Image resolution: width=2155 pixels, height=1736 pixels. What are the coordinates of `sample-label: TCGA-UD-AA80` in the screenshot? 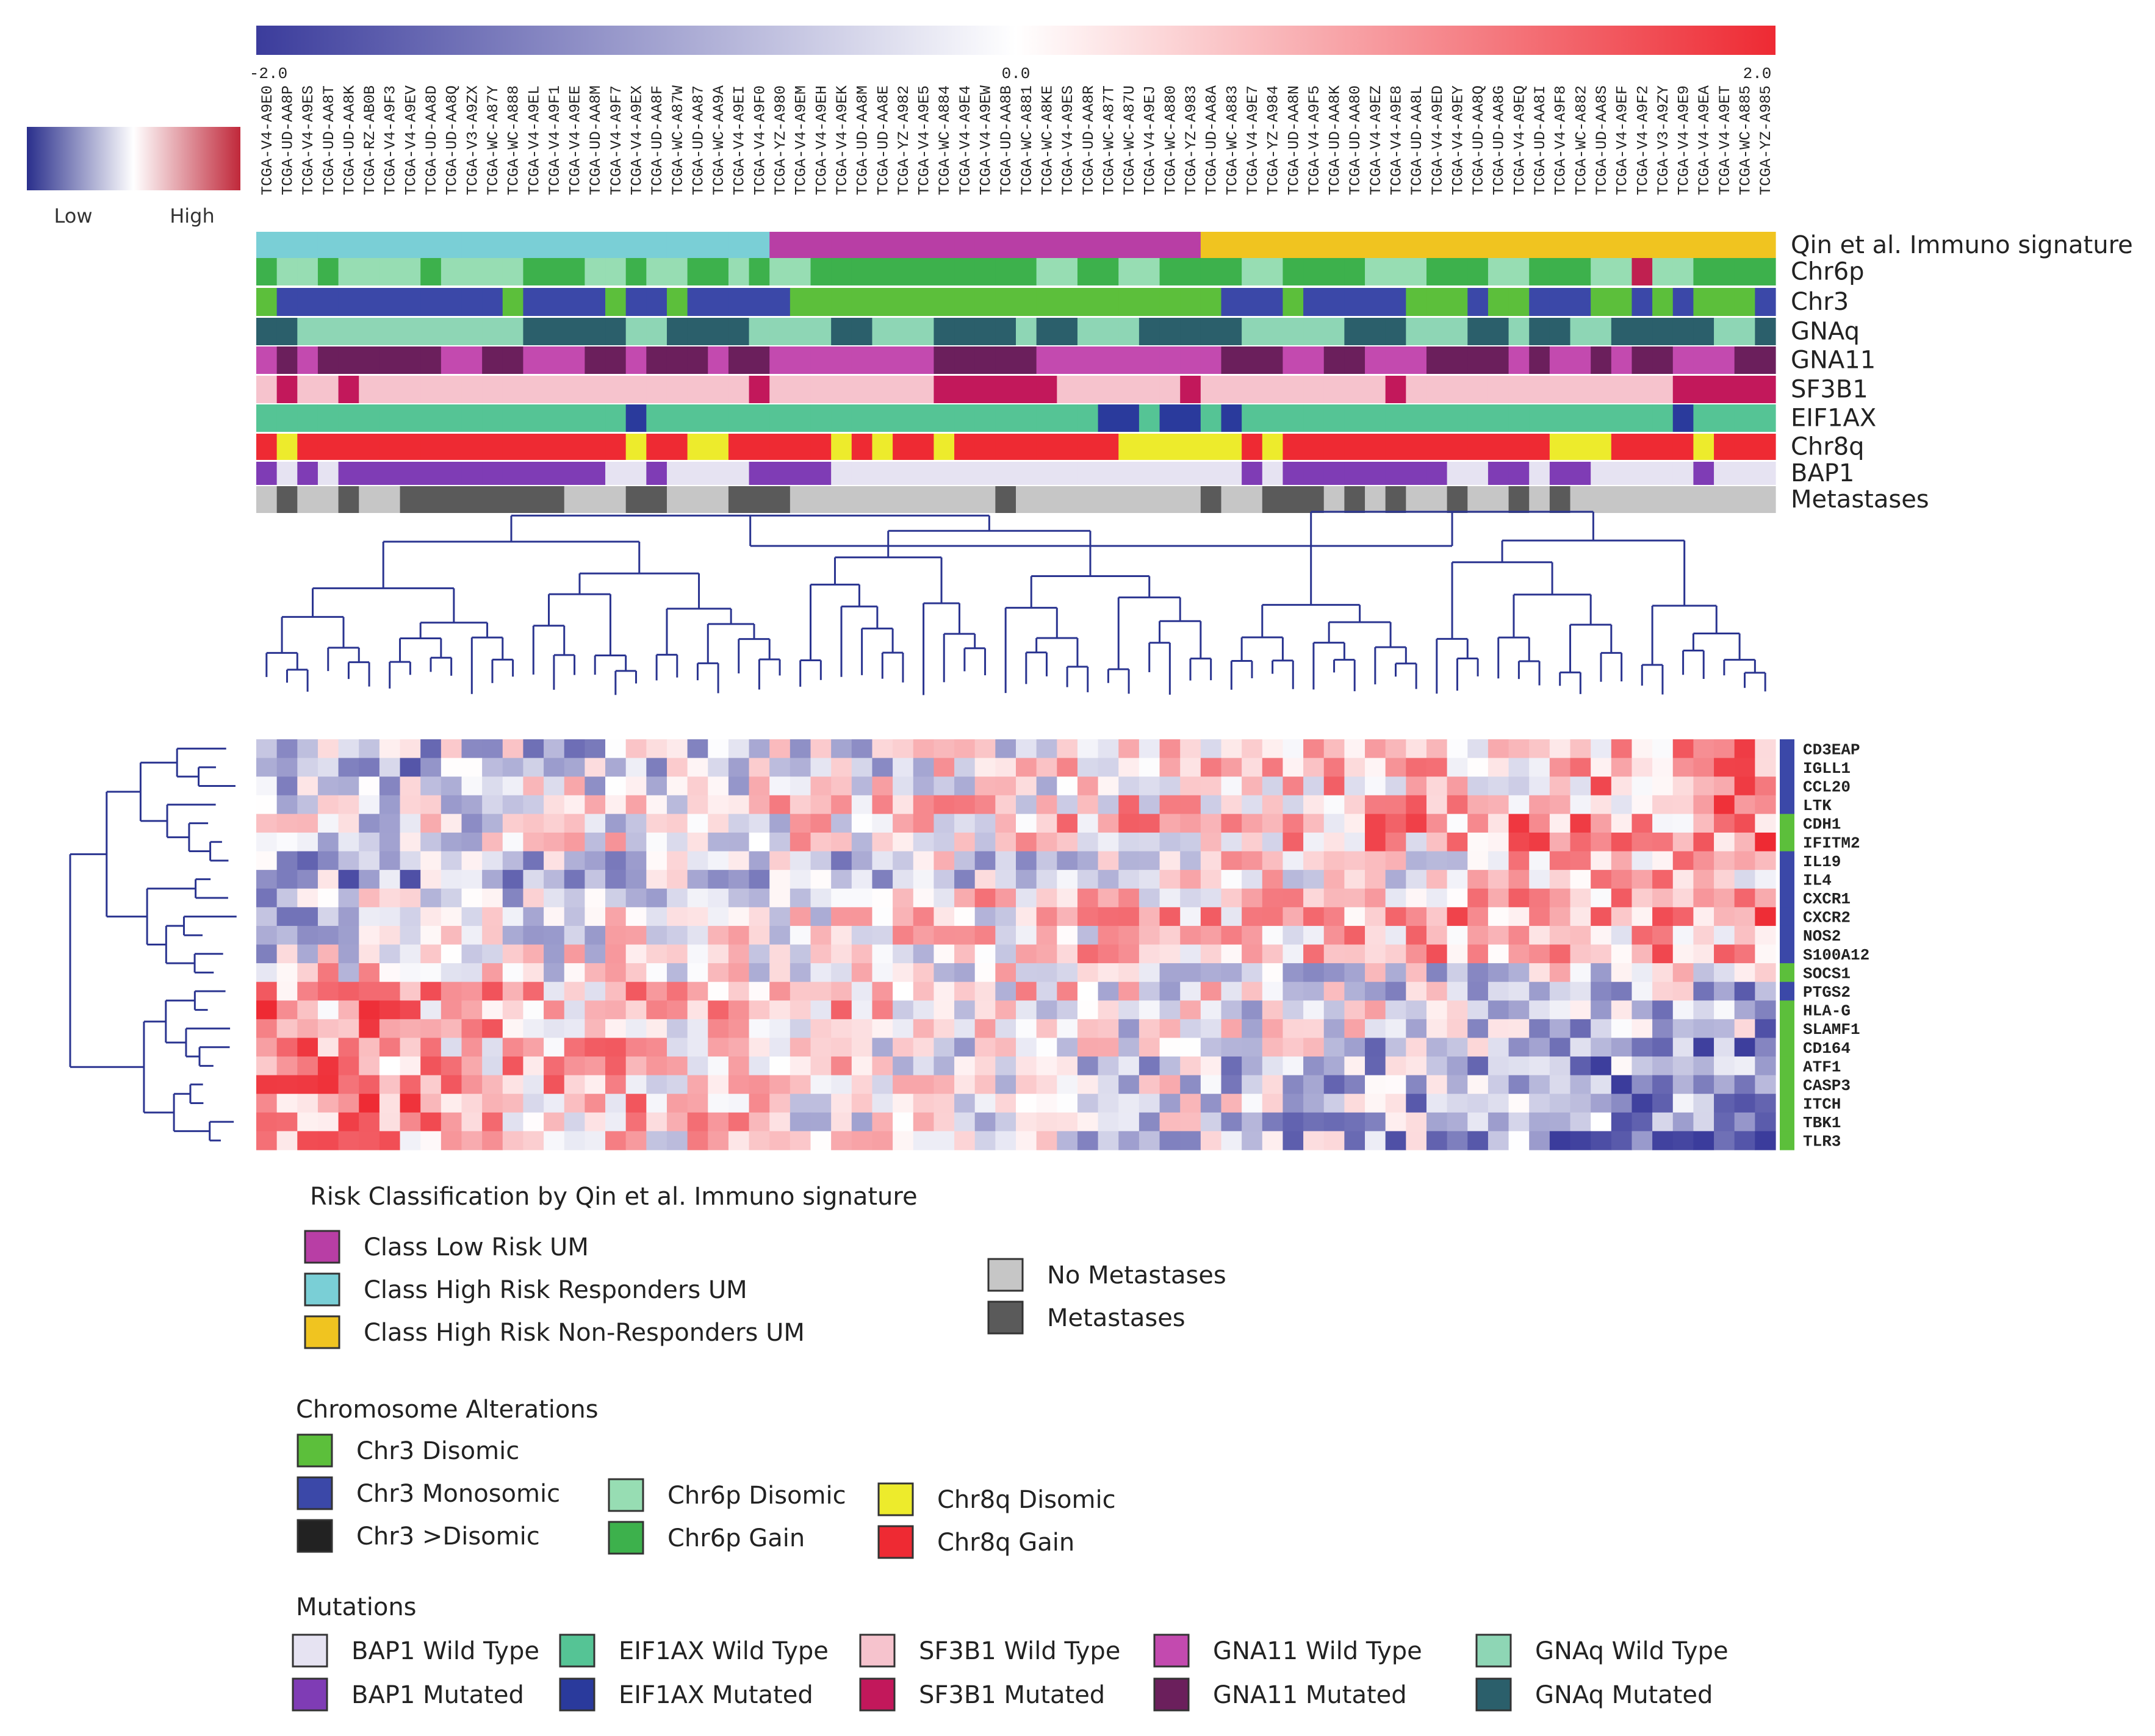 It's located at (1356, 140).